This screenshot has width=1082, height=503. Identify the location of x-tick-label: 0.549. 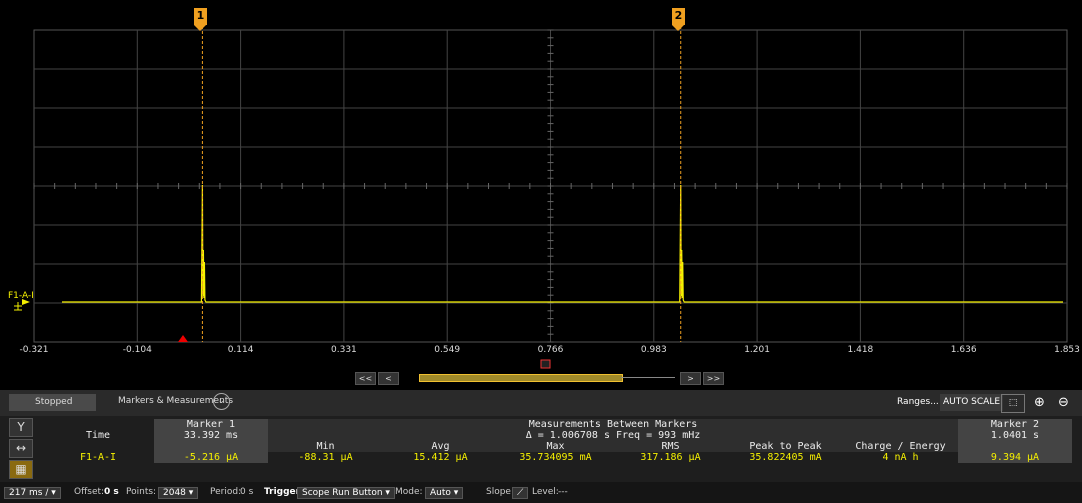
(447, 350).